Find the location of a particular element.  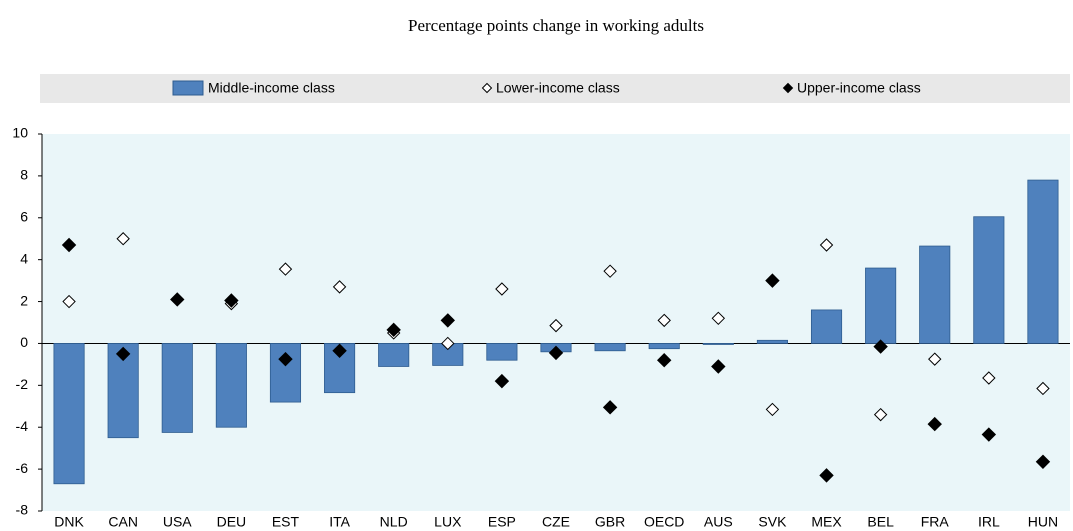

x-tick-label: BEL is located at coordinates (880, 522).